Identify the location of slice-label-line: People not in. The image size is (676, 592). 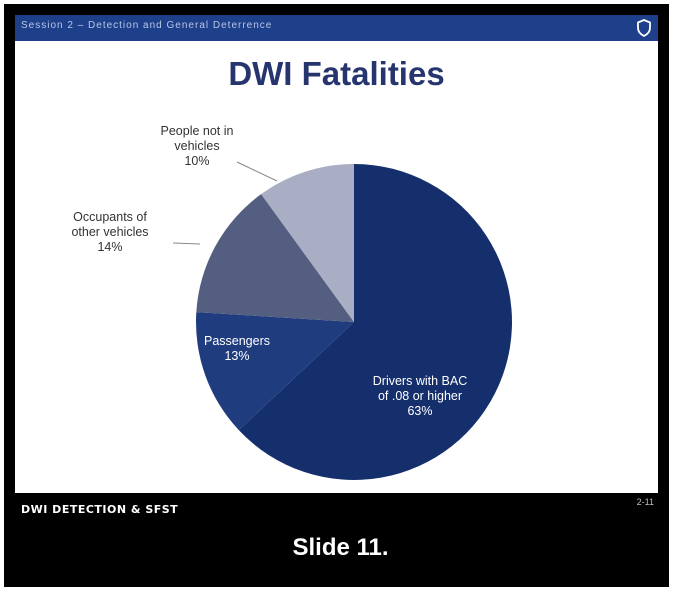
(197, 131).